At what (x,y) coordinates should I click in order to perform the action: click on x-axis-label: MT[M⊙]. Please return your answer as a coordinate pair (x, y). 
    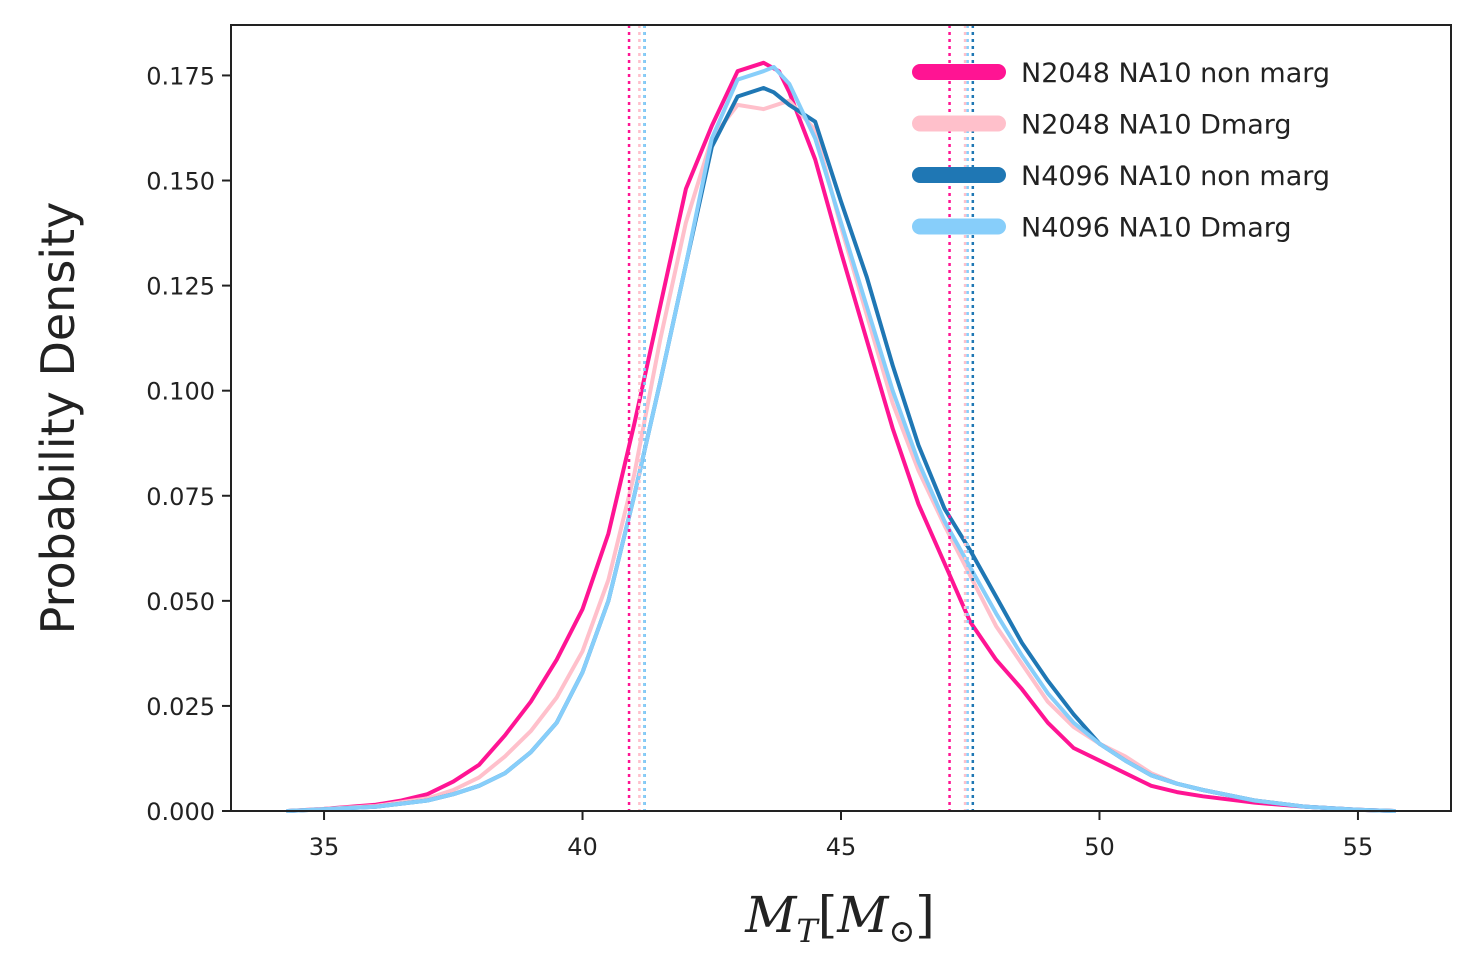
    Looking at the image, I should click on (839, 918).